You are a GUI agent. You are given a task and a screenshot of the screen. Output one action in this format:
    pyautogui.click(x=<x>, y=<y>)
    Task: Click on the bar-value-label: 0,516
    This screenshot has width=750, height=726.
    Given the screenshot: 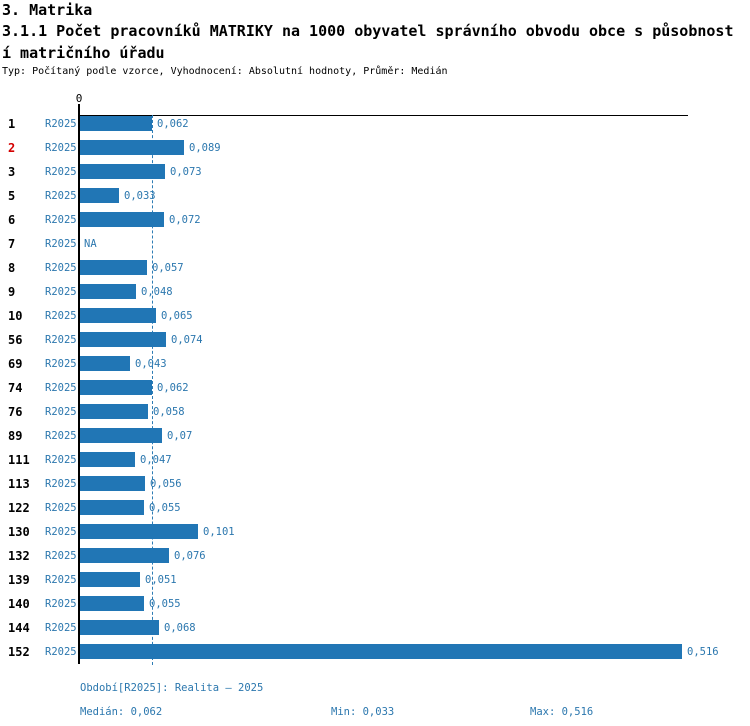 What is the action you would take?
    pyautogui.click(x=703, y=652)
    